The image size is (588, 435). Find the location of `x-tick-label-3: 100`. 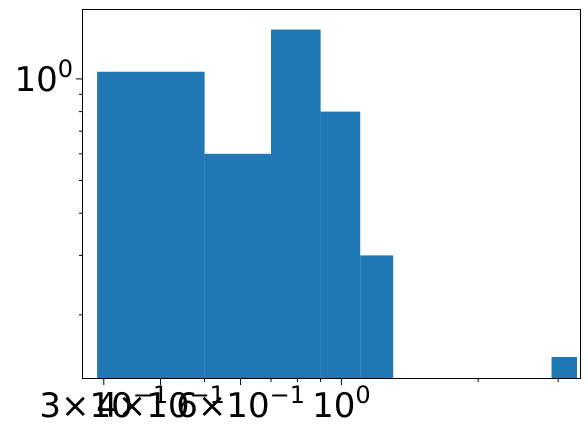

x-tick-label-3: 100 is located at coordinates (341, 403).